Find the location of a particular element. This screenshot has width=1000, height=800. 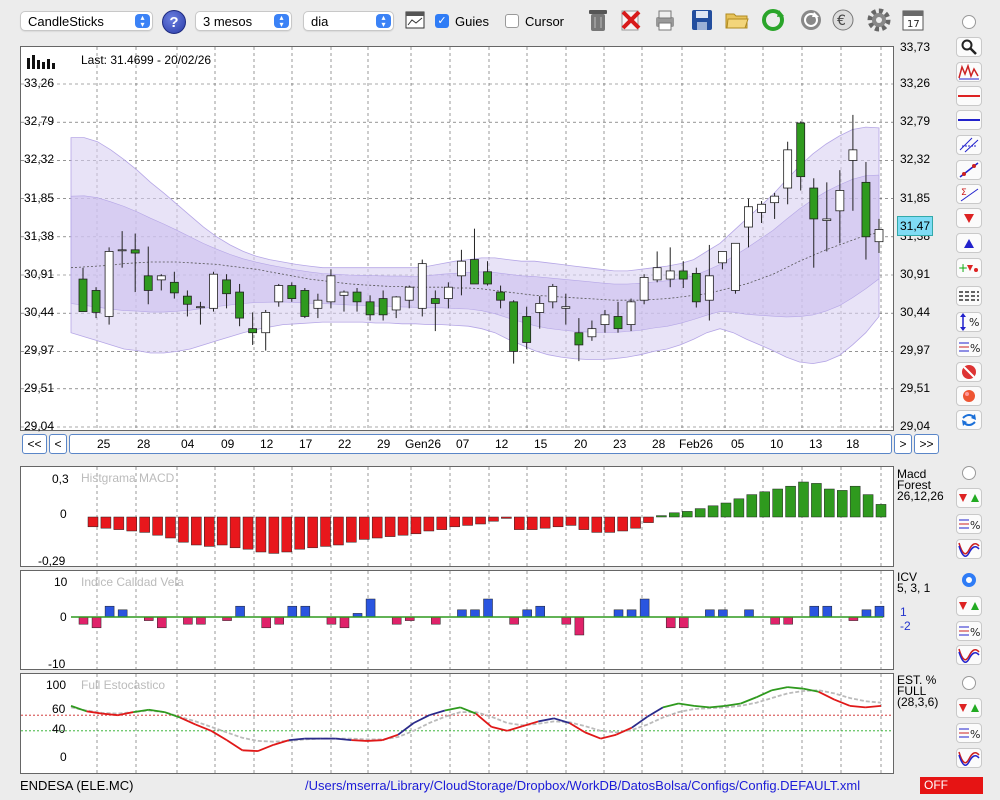

trash-icon is located at coordinates (598, 20).